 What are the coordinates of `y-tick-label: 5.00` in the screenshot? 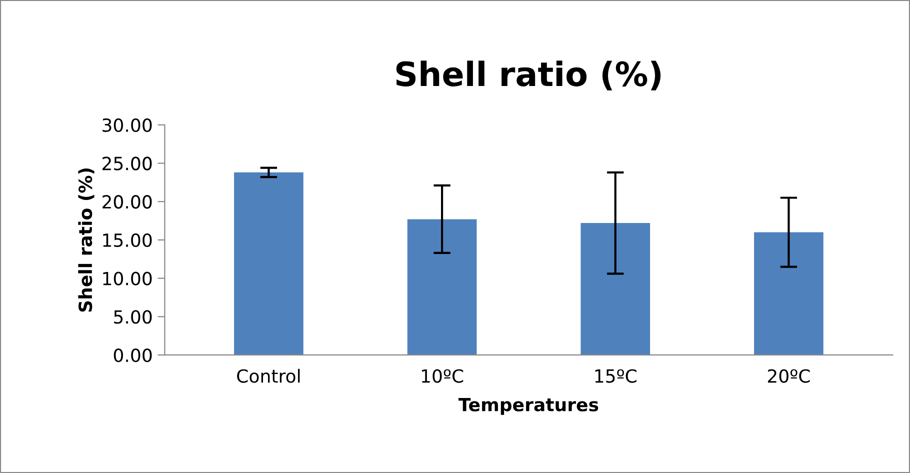 It's located at (133, 317).